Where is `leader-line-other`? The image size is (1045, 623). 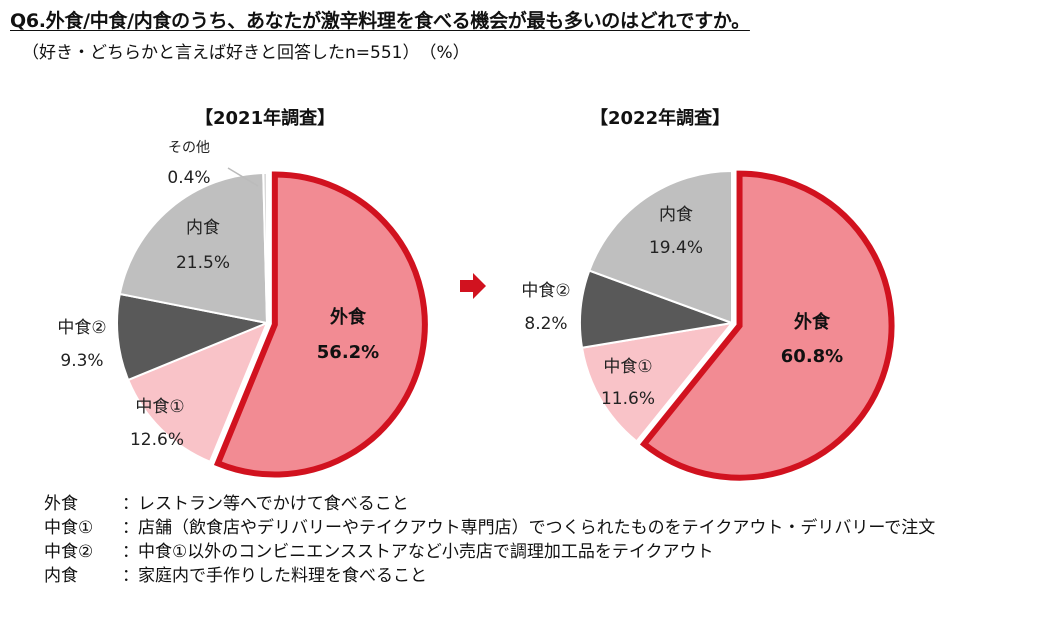
leader-line-other is located at coordinates (243, 177).